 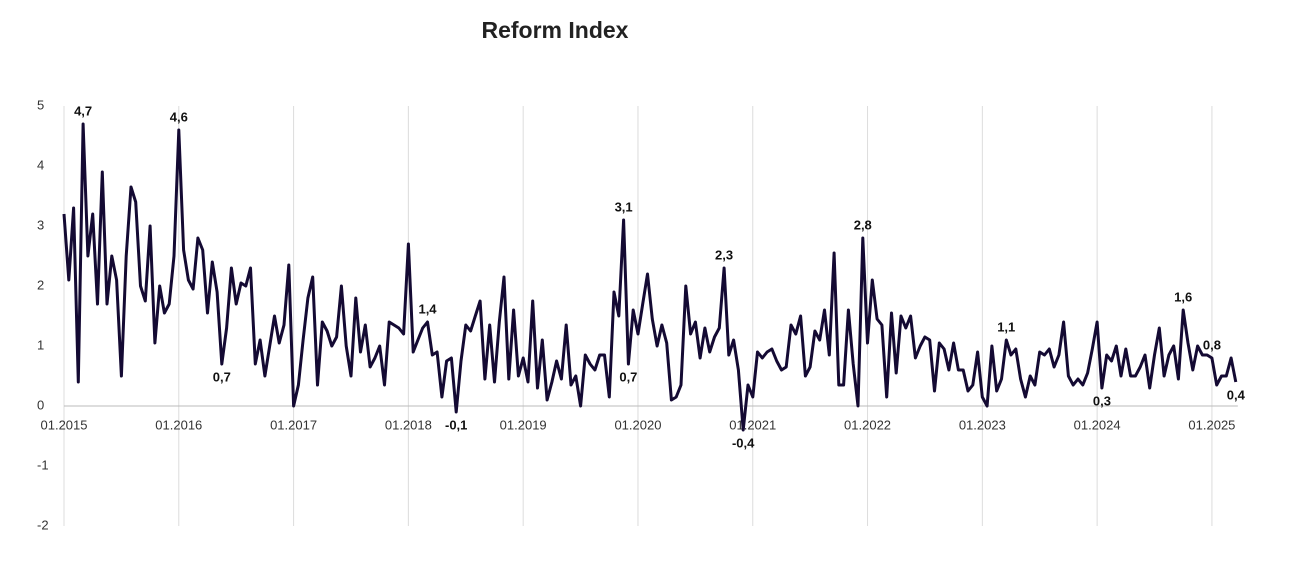 I want to click on data-label: -0,4, so click(x=743, y=442).